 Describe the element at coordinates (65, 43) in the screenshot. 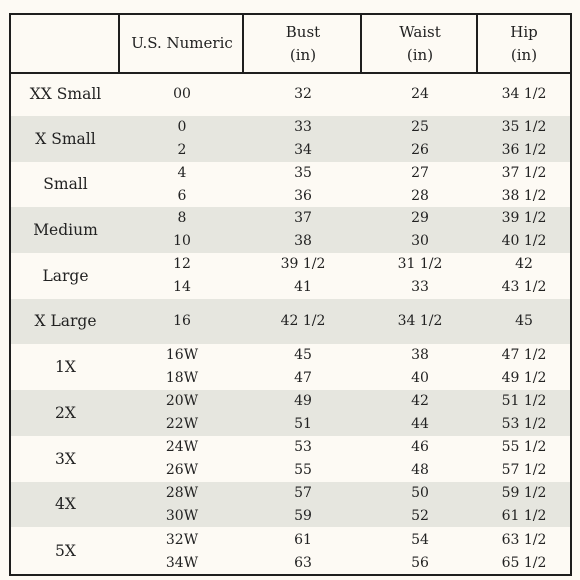

I see `header-corner-cell` at that location.